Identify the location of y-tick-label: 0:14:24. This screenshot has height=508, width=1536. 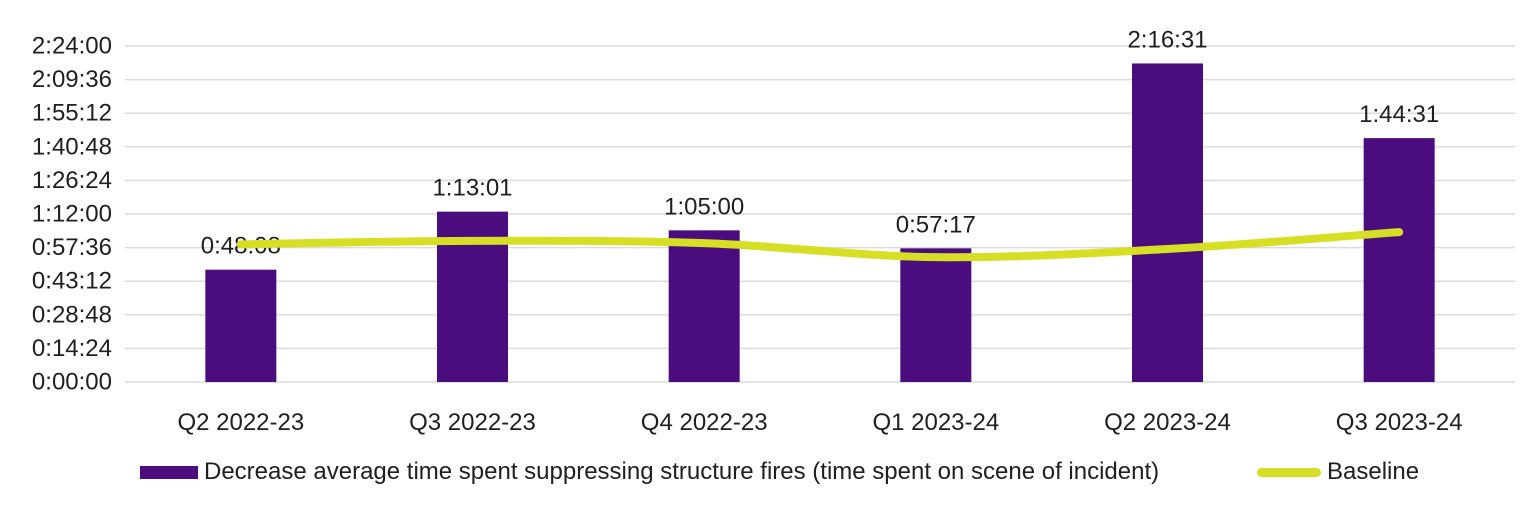
(72, 348).